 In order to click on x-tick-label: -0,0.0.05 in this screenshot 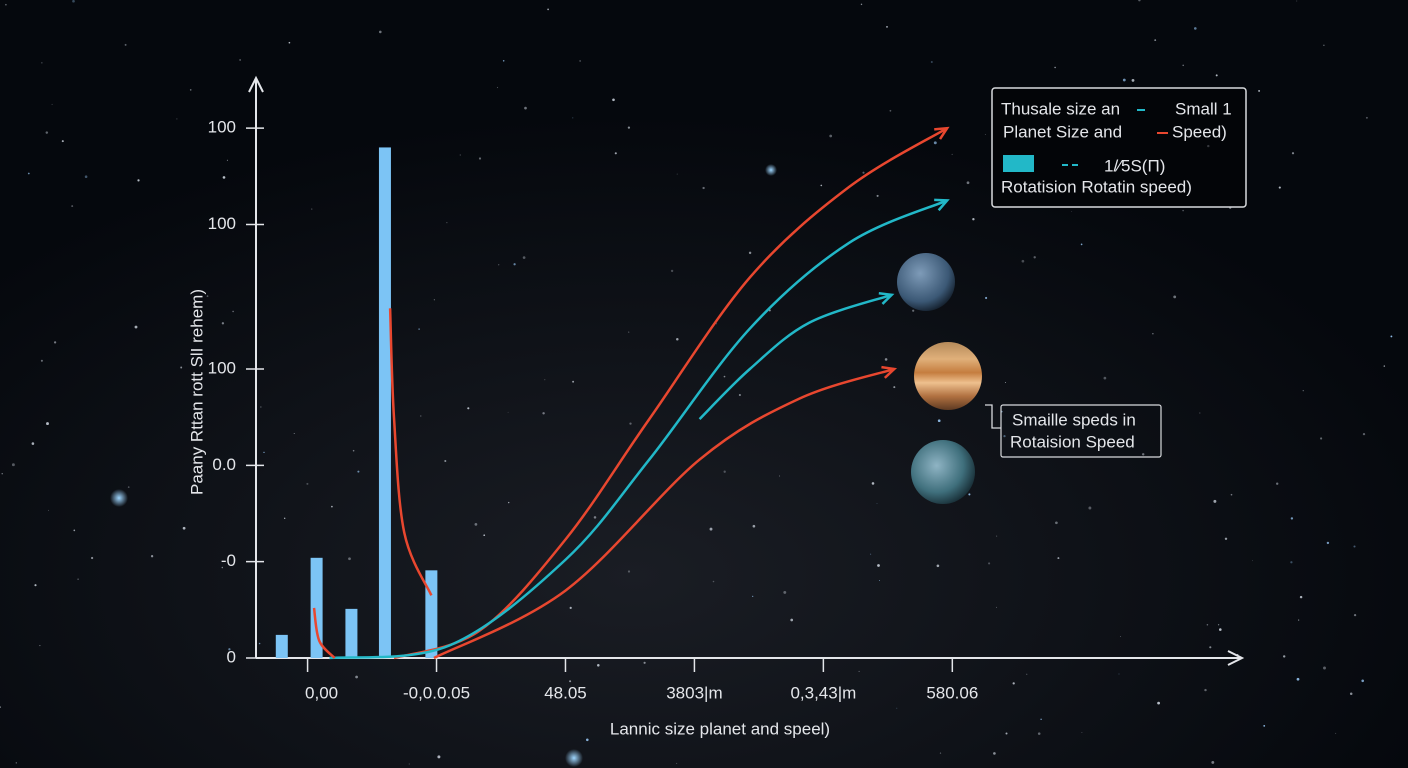, I will do `click(436, 692)`.